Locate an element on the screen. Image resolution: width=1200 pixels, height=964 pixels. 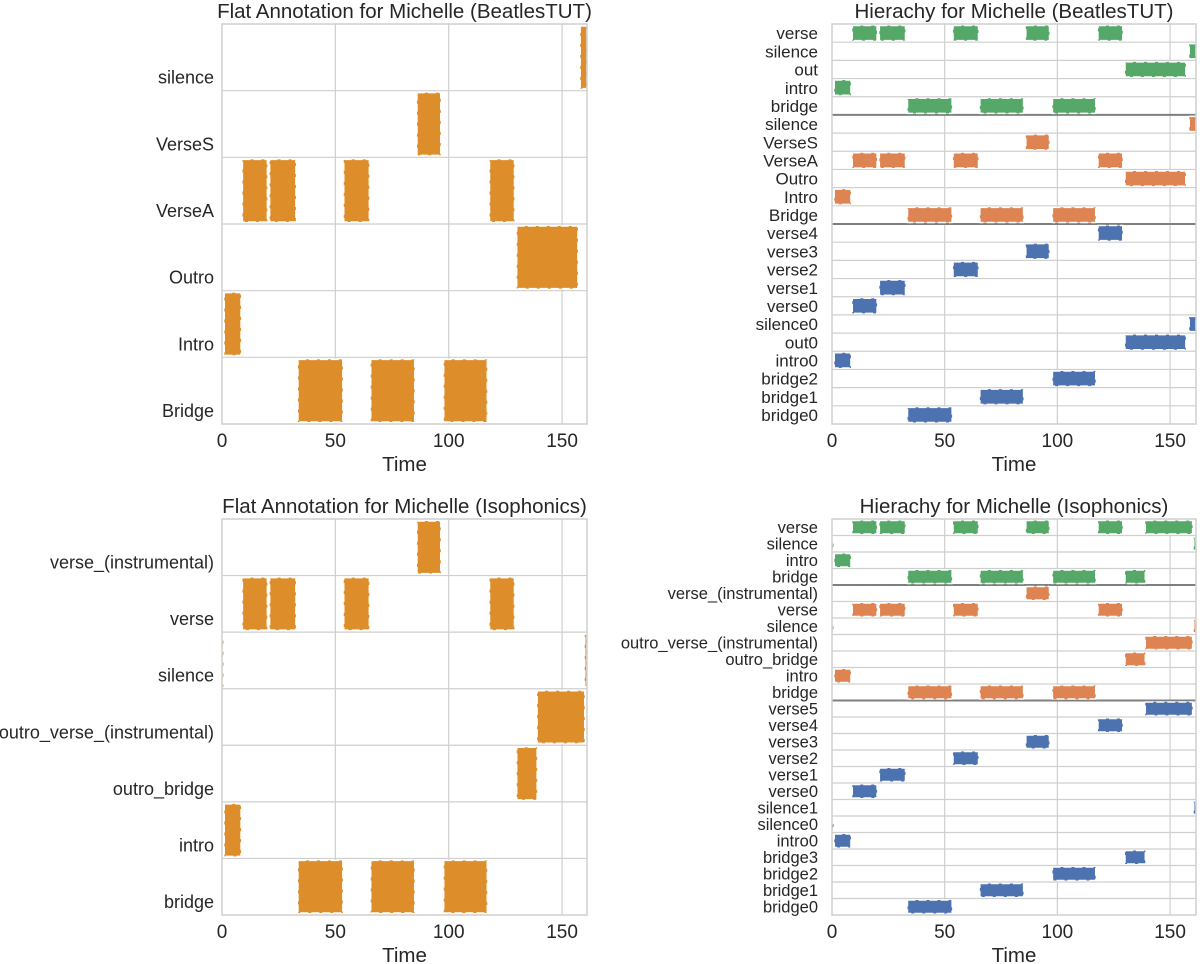
row-label: Outro is located at coordinates (191, 278).